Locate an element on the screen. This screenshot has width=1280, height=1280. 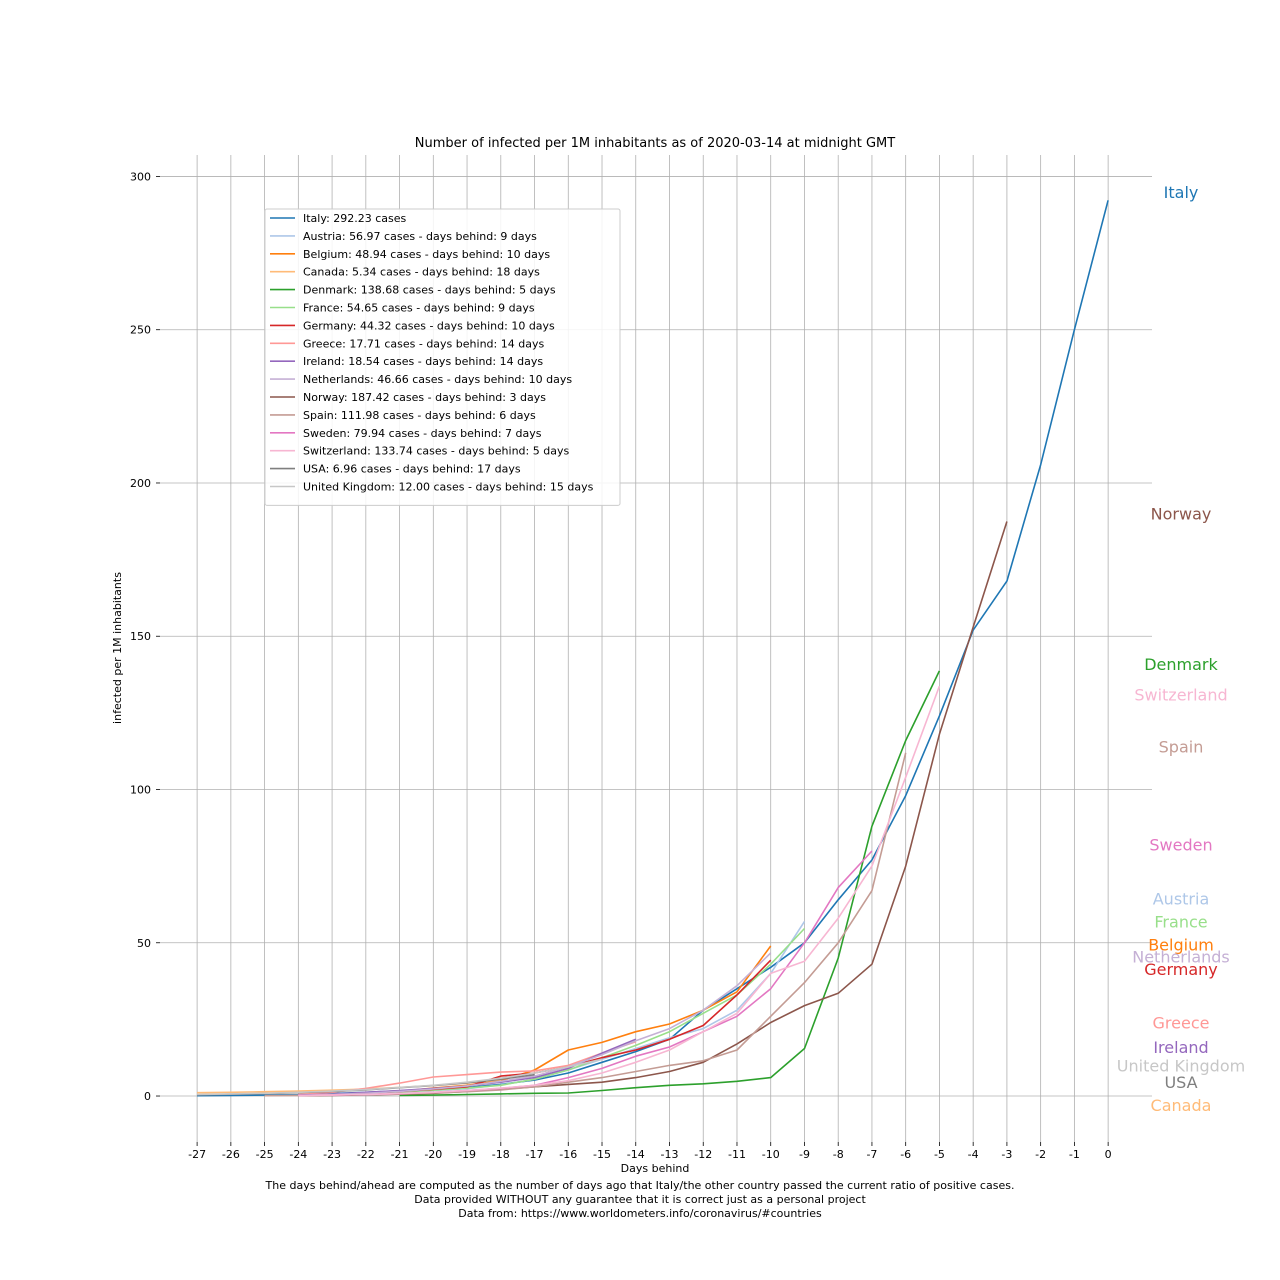
y-axis-ticks: 0 50 100 150 200 250 300 is located at coordinates (145, 636).